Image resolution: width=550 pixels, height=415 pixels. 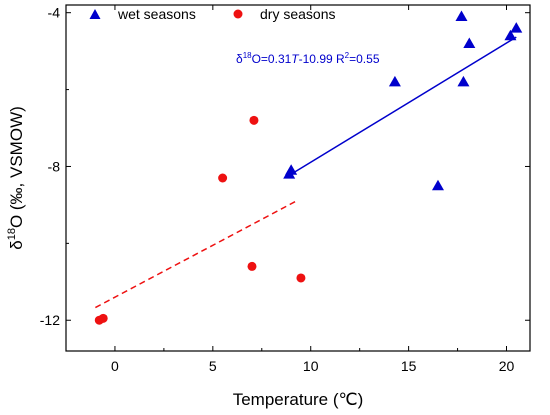 I want to click on legend: wet seasons dry seasons, so click(x=212, y=14).